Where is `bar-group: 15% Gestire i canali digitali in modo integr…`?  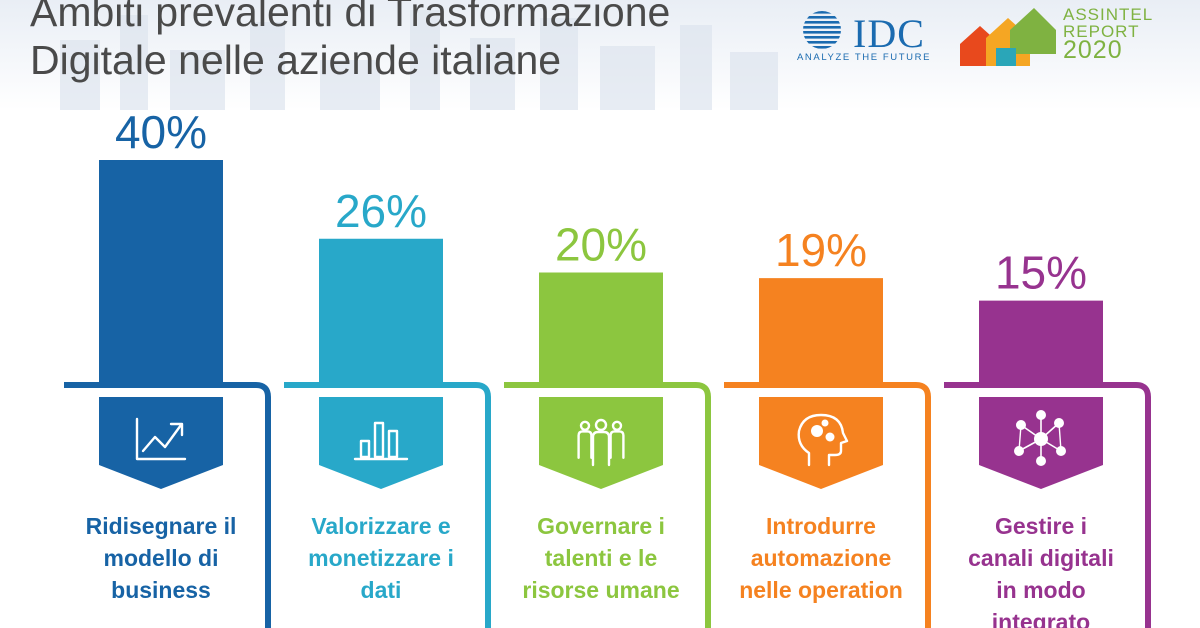 bar-group: 15% Gestire i canali digitali in modo integr… is located at coordinates (1047, 437).